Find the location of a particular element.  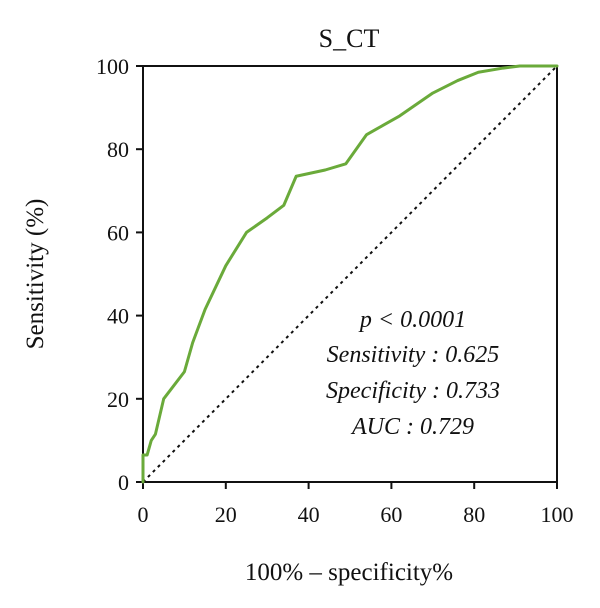

y-tick-label: 80 is located at coordinates (118, 149).